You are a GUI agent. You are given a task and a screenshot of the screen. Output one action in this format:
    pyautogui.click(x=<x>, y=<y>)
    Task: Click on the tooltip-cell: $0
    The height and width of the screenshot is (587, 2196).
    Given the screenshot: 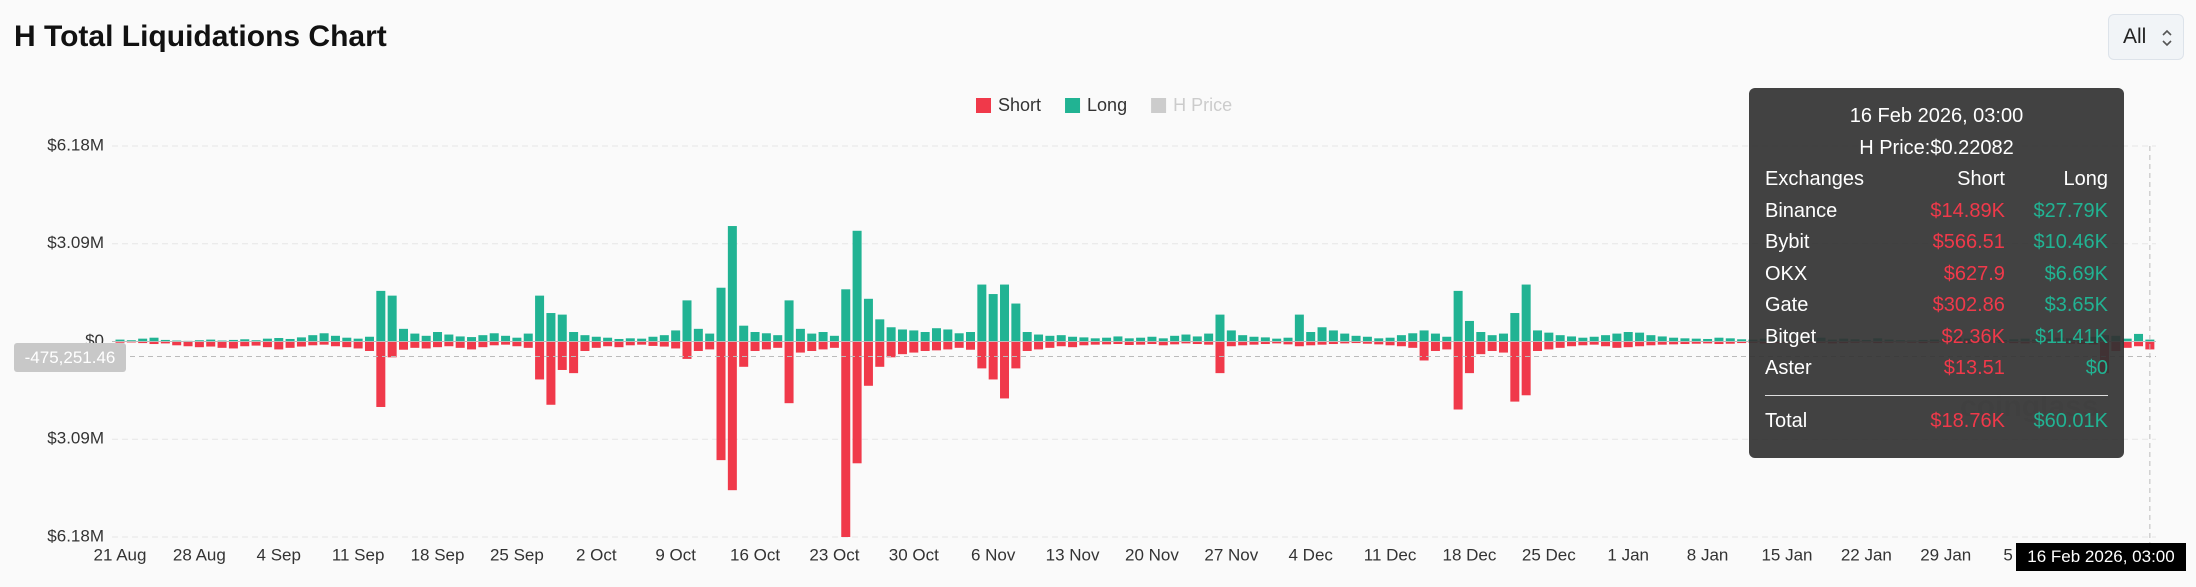 What is the action you would take?
    pyautogui.click(x=2096, y=368)
    